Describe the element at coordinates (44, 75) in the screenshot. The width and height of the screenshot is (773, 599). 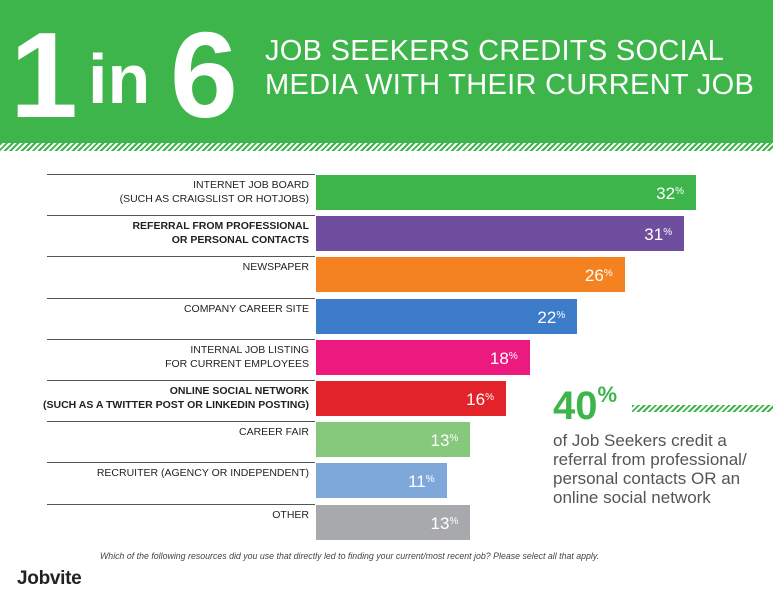
I see `stat-number-one: 1` at that location.